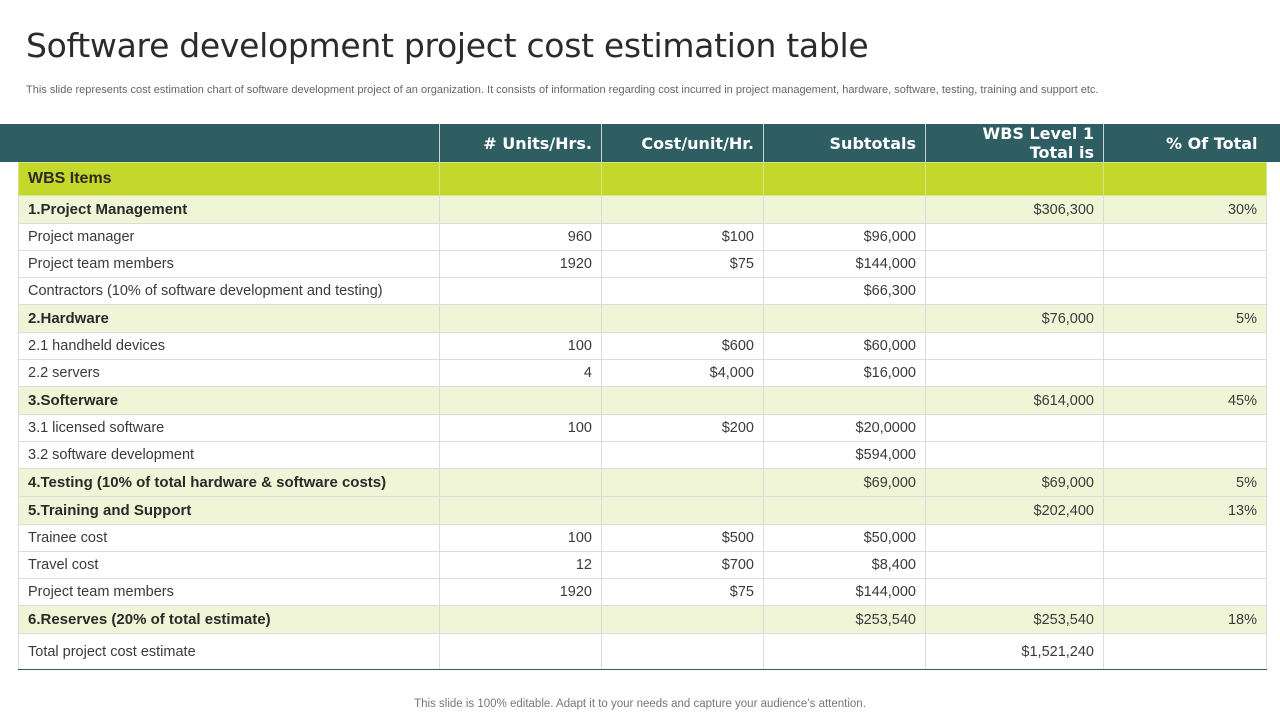 The image size is (1280, 720). I want to click on table-cell: $200, so click(682, 428).